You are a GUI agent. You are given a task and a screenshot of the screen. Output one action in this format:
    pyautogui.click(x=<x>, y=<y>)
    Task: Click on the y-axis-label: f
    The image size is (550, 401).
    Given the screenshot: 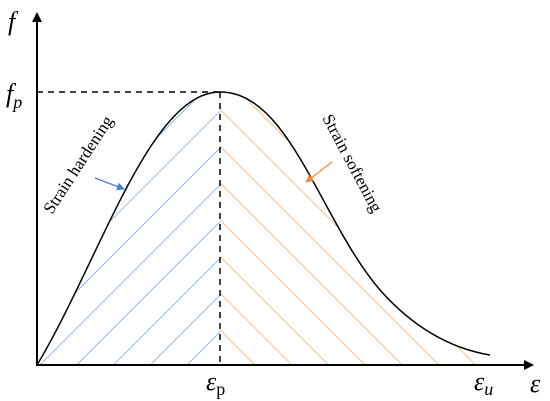 What is the action you would take?
    pyautogui.click(x=13, y=21)
    